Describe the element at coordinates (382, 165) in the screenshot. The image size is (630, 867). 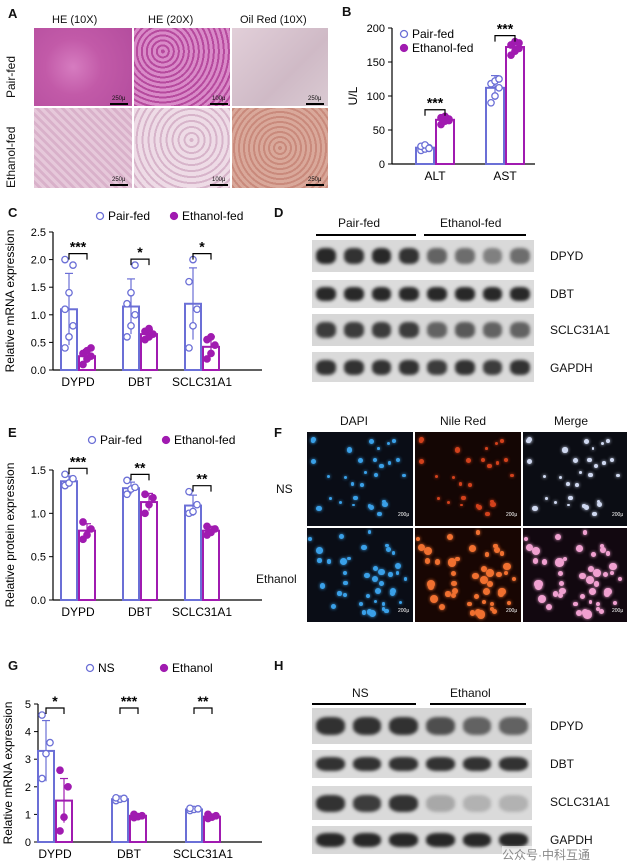
I see `chart-b-y-tick-label: 0` at that location.